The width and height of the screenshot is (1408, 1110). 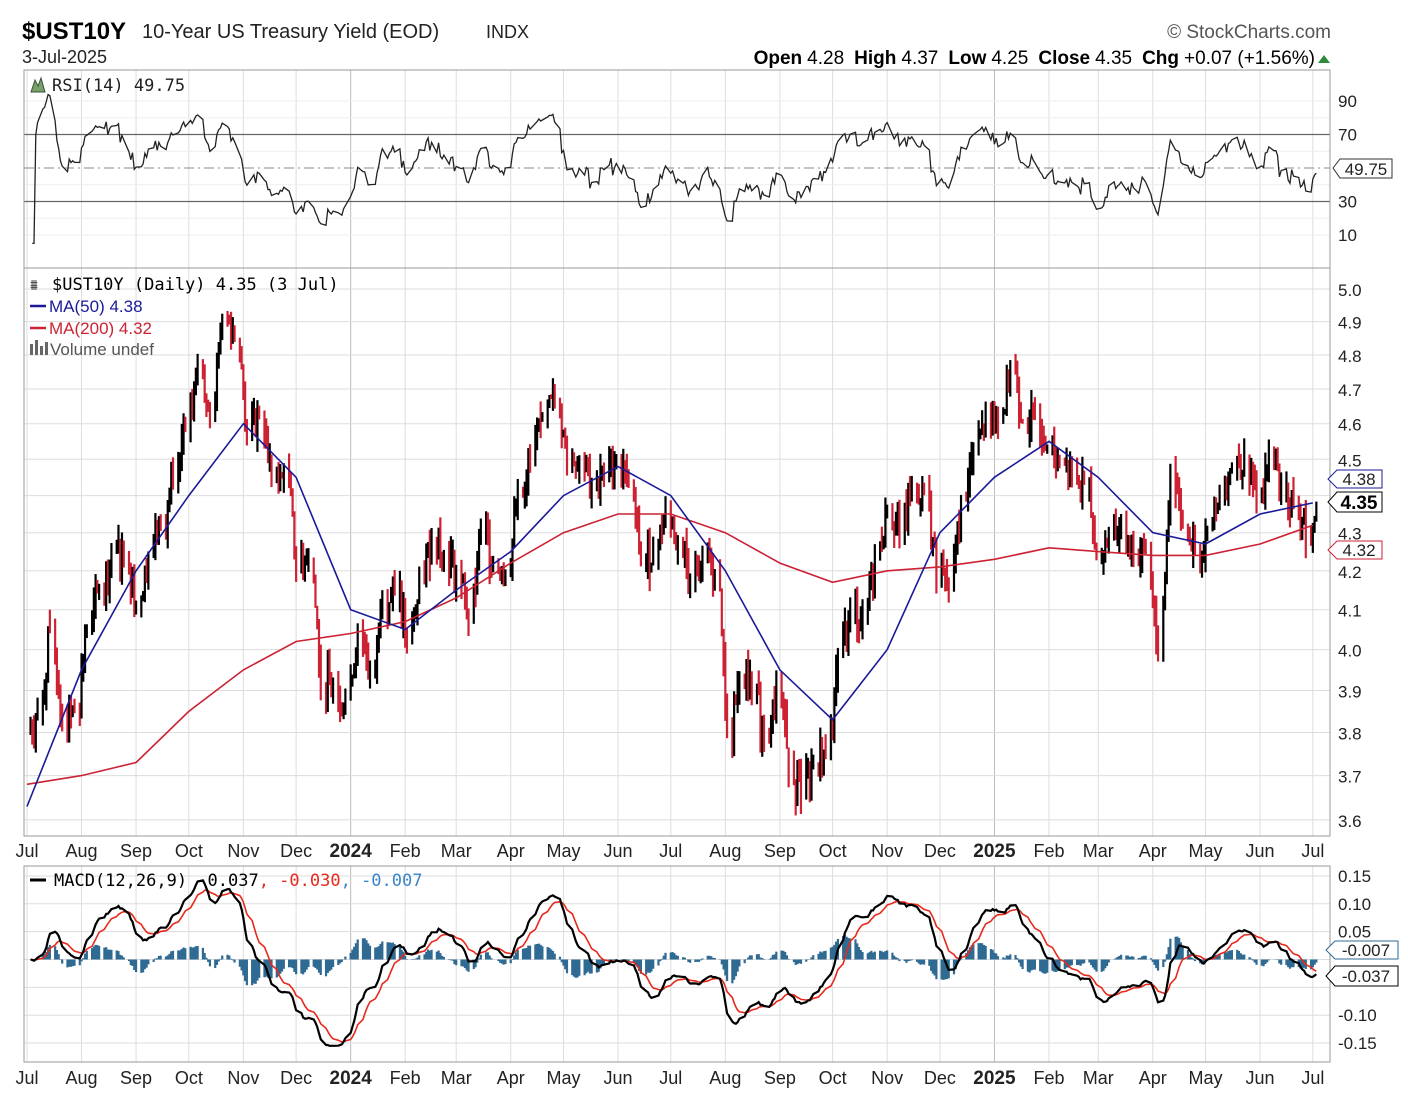 What do you see at coordinates (673, 966) in the screenshot?
I see `macd-signal-line` at bounding box center [673, 966].